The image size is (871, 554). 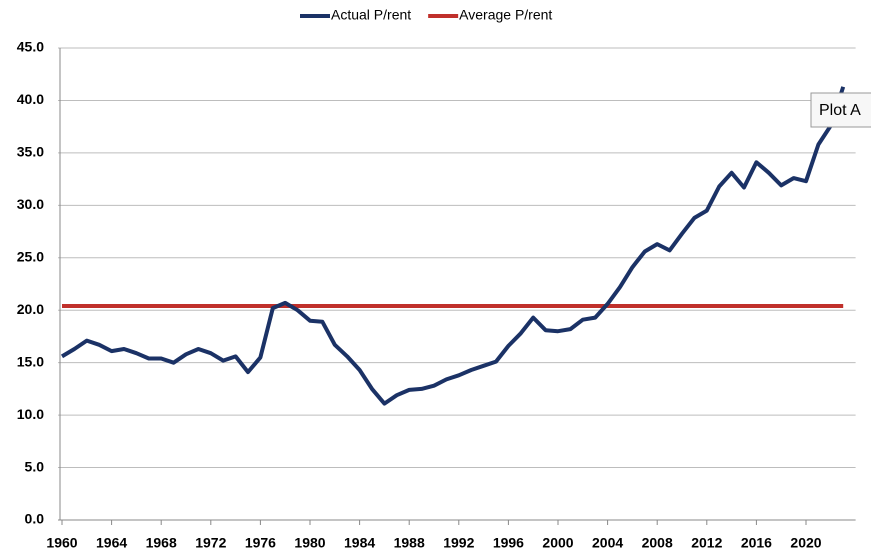 What do you see at coordinates (260, 543) in the screenshot?
I see `x-tick-label: 1976` at bounding box center [260, 543].